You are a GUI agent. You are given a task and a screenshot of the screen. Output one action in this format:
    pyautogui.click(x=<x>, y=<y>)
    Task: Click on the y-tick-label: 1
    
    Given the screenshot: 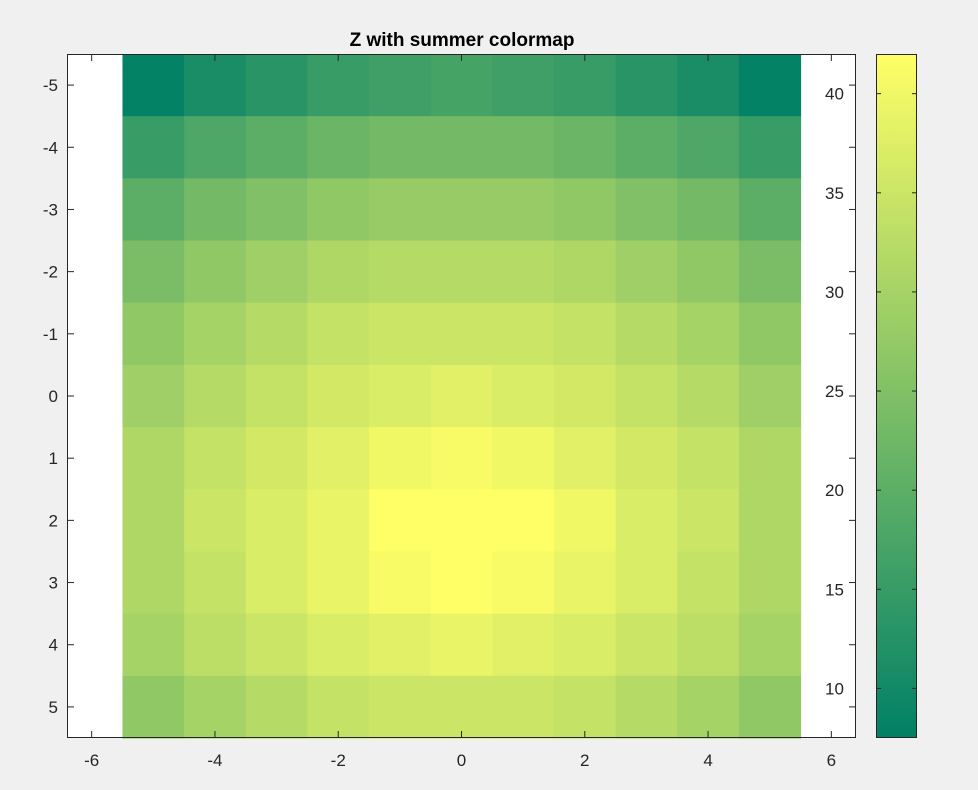 What is the action you would take?
    pyautogui.click(x=53, y=458)
    